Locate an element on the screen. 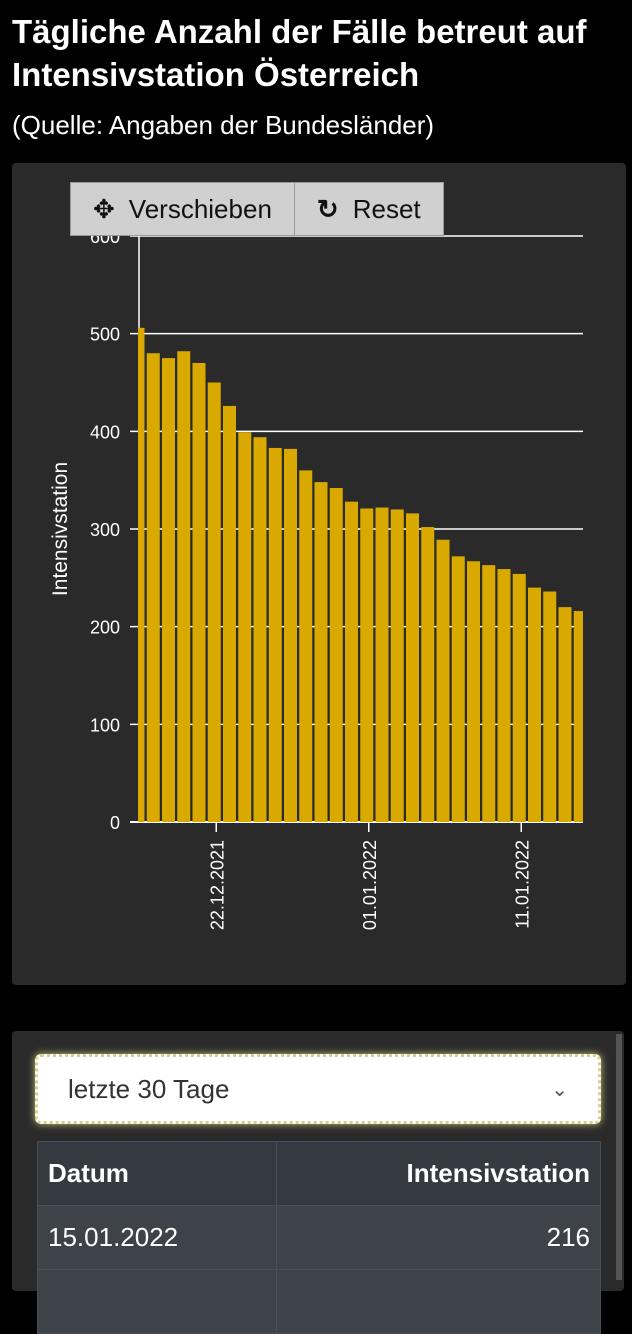 The image size is (632, 1334). y-tick-label: 300 is located at coordinates (105, 530).